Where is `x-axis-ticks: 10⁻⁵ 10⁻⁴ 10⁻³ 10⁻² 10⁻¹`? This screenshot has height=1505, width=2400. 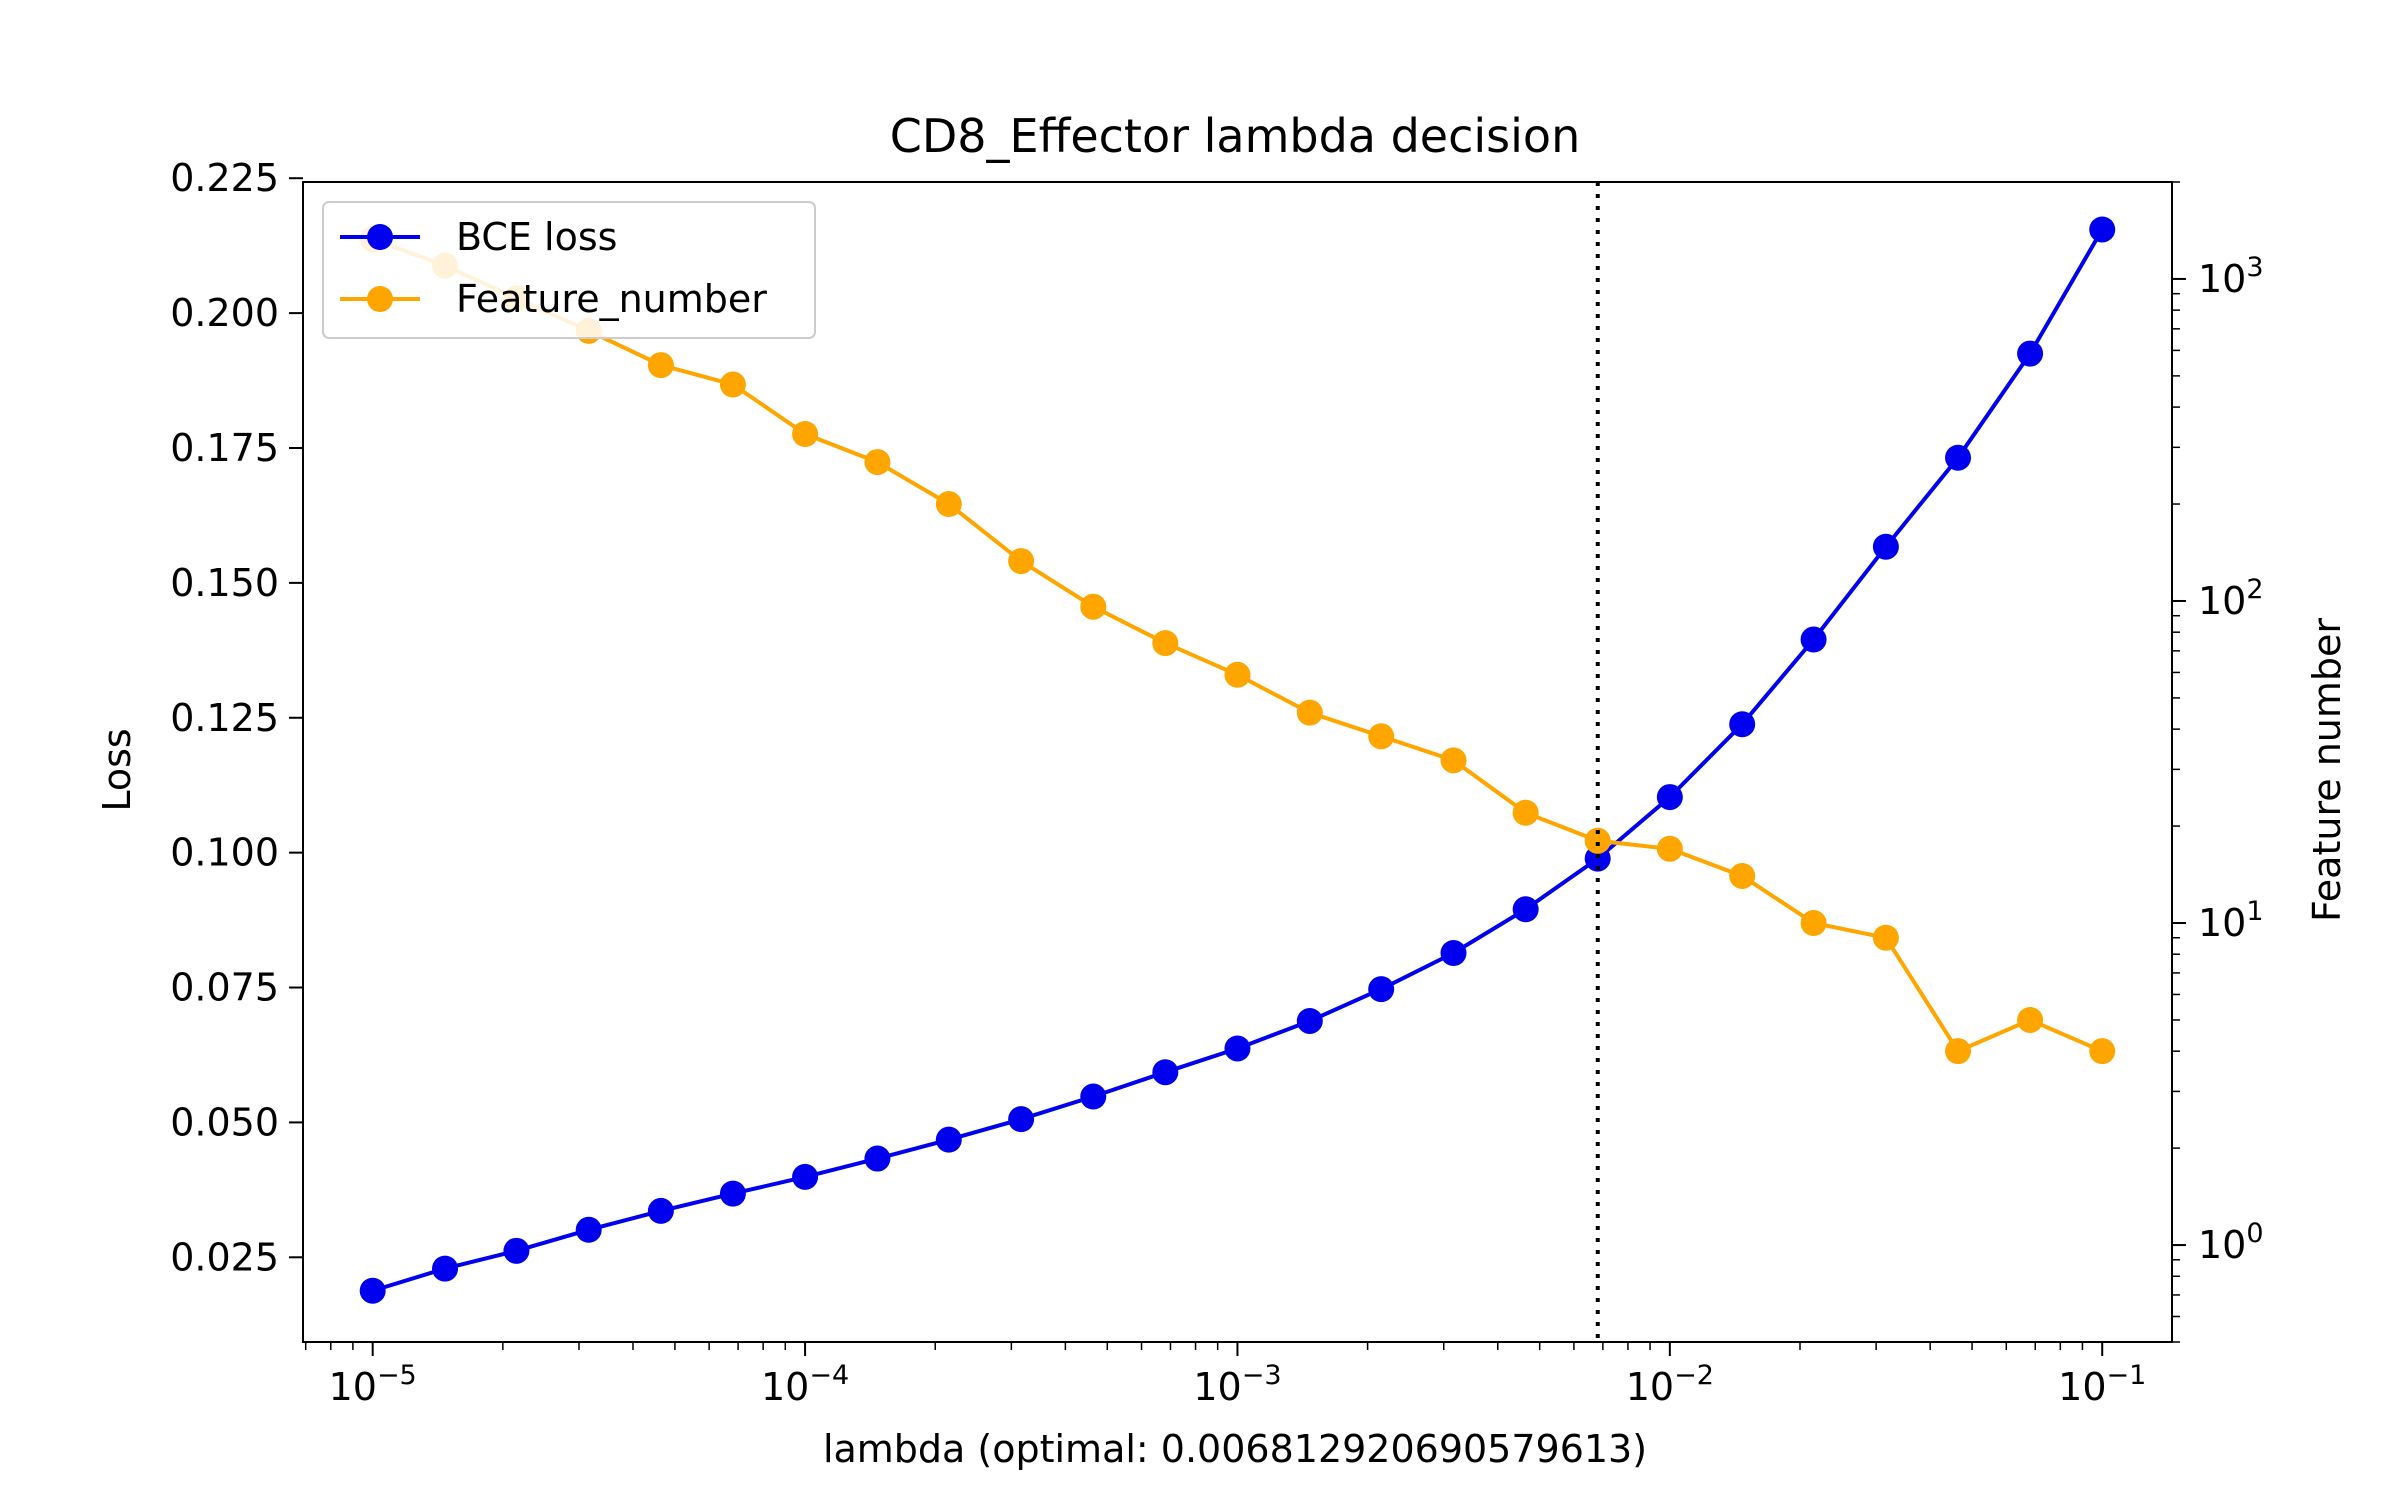 x-axis-ticks: 10⁻⁵ 10⁻⁴ 10⁻³ 10⁻² 10⁻¹ is located at coordinates (1225, 1375).